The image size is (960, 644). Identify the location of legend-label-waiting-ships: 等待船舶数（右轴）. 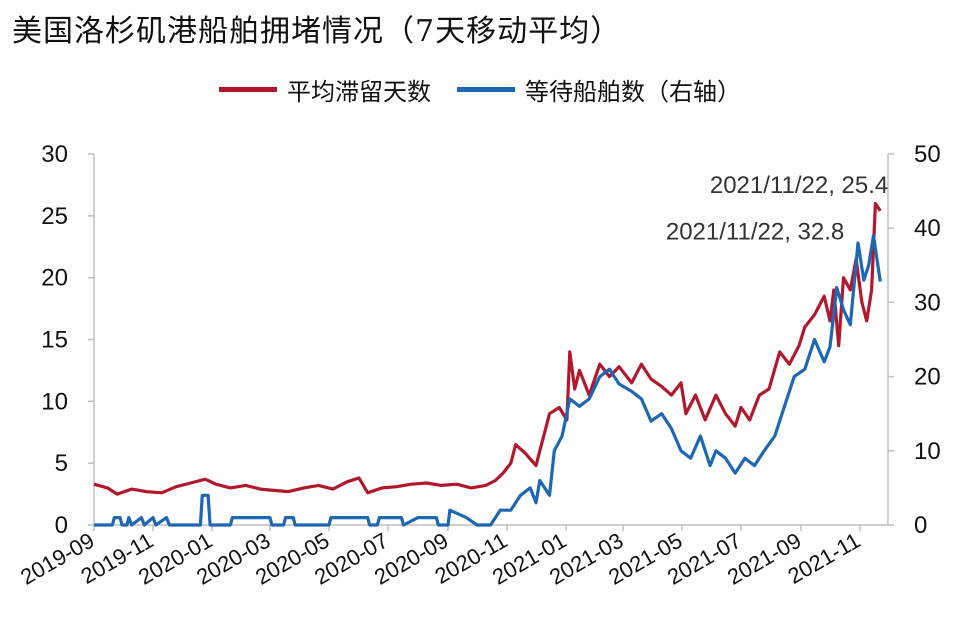
(633, 92).